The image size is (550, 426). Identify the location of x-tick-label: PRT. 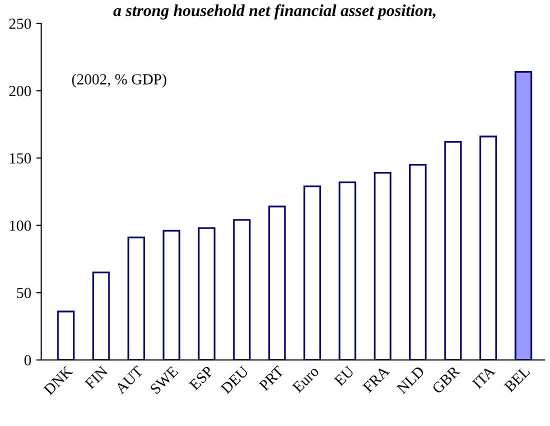
(271, 378).